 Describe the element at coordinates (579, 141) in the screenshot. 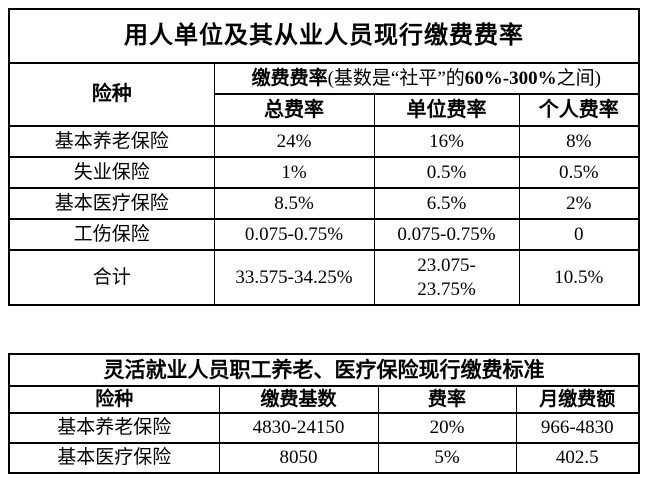

I see `personal-rate-value: 8%` at that location.